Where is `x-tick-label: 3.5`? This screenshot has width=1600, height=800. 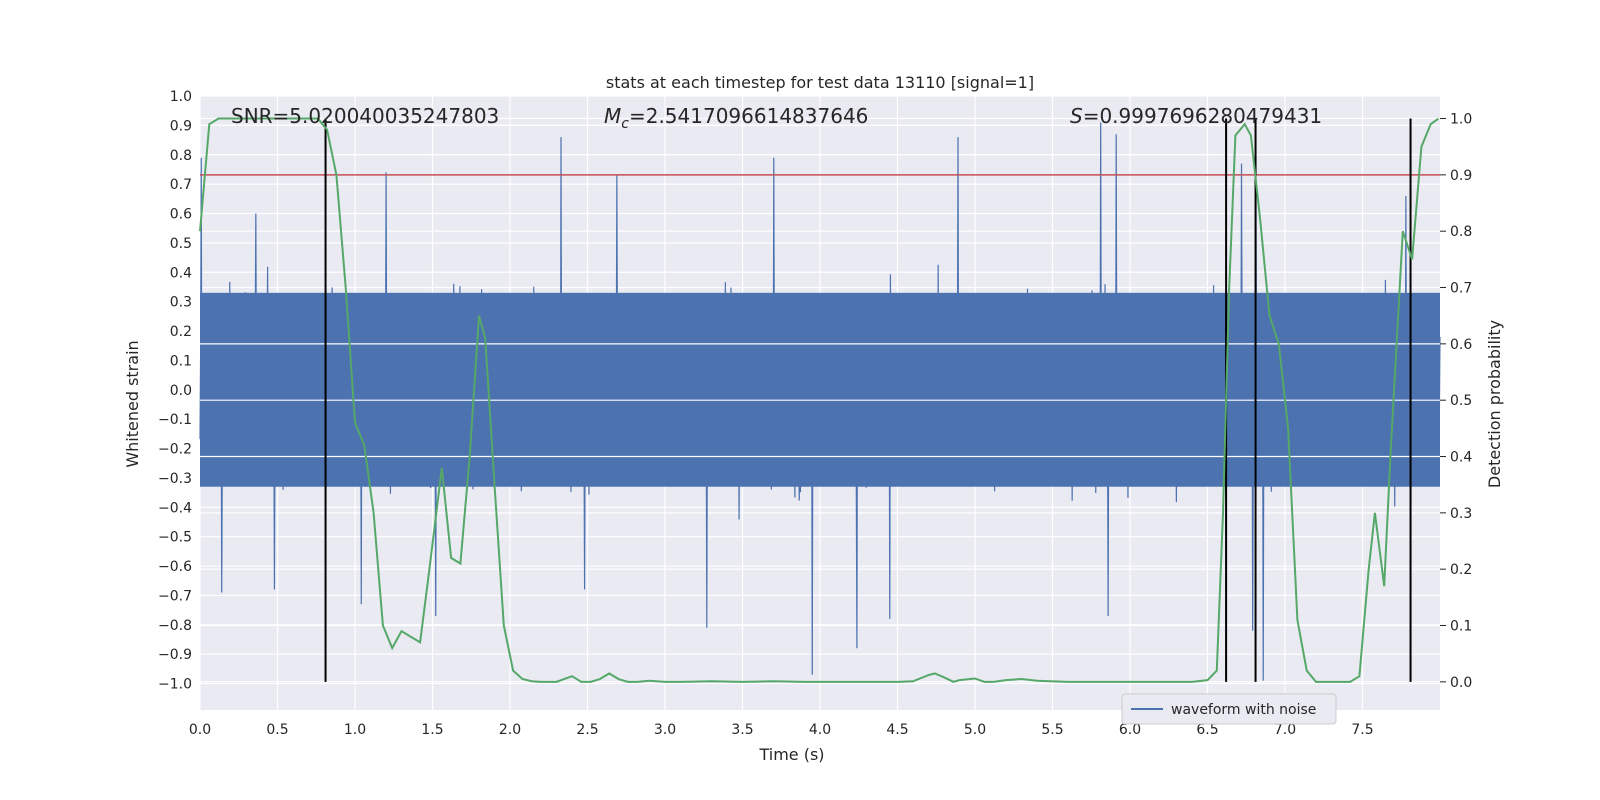 x-tick-label: 3.5 is located at coordinates (742, 730).